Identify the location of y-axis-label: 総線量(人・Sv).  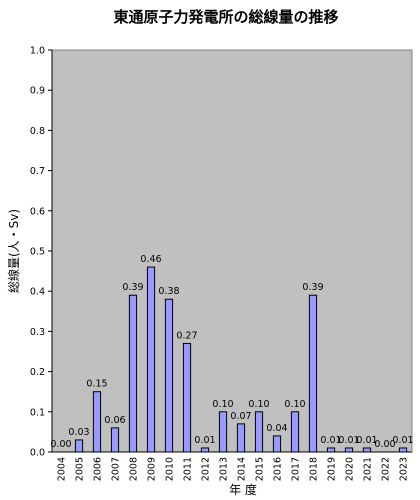
(13, 251).